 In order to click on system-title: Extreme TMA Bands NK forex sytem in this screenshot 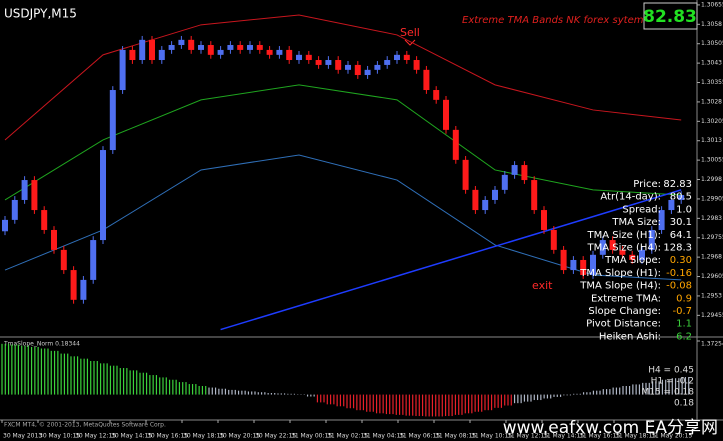, I will do `click(553, 20)`.